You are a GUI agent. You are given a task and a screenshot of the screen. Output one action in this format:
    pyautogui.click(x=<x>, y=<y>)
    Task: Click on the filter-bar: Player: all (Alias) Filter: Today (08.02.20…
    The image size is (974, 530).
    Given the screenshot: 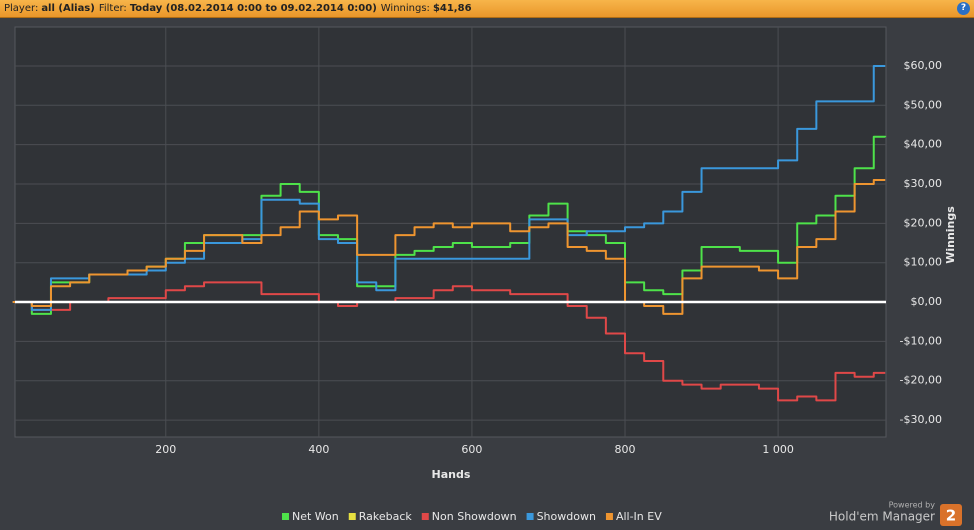 What is the action you would take?
    pyautogui.click(x=487, y=9)
    